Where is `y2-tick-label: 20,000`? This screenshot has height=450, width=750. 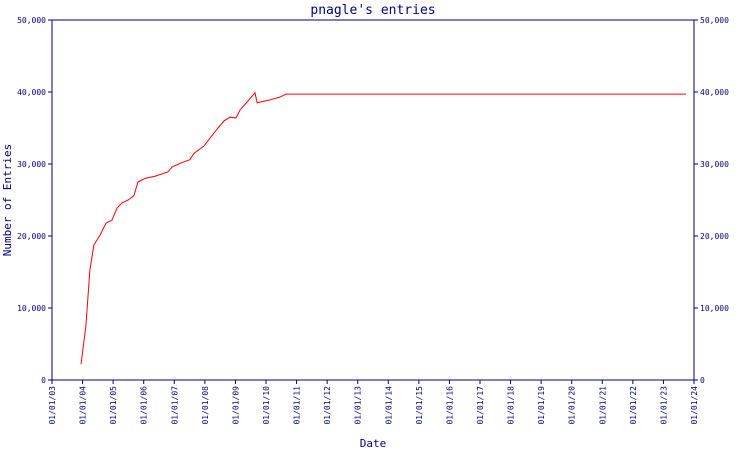
y2-tick-label: 20,000 is located at coordinates (714, 236).